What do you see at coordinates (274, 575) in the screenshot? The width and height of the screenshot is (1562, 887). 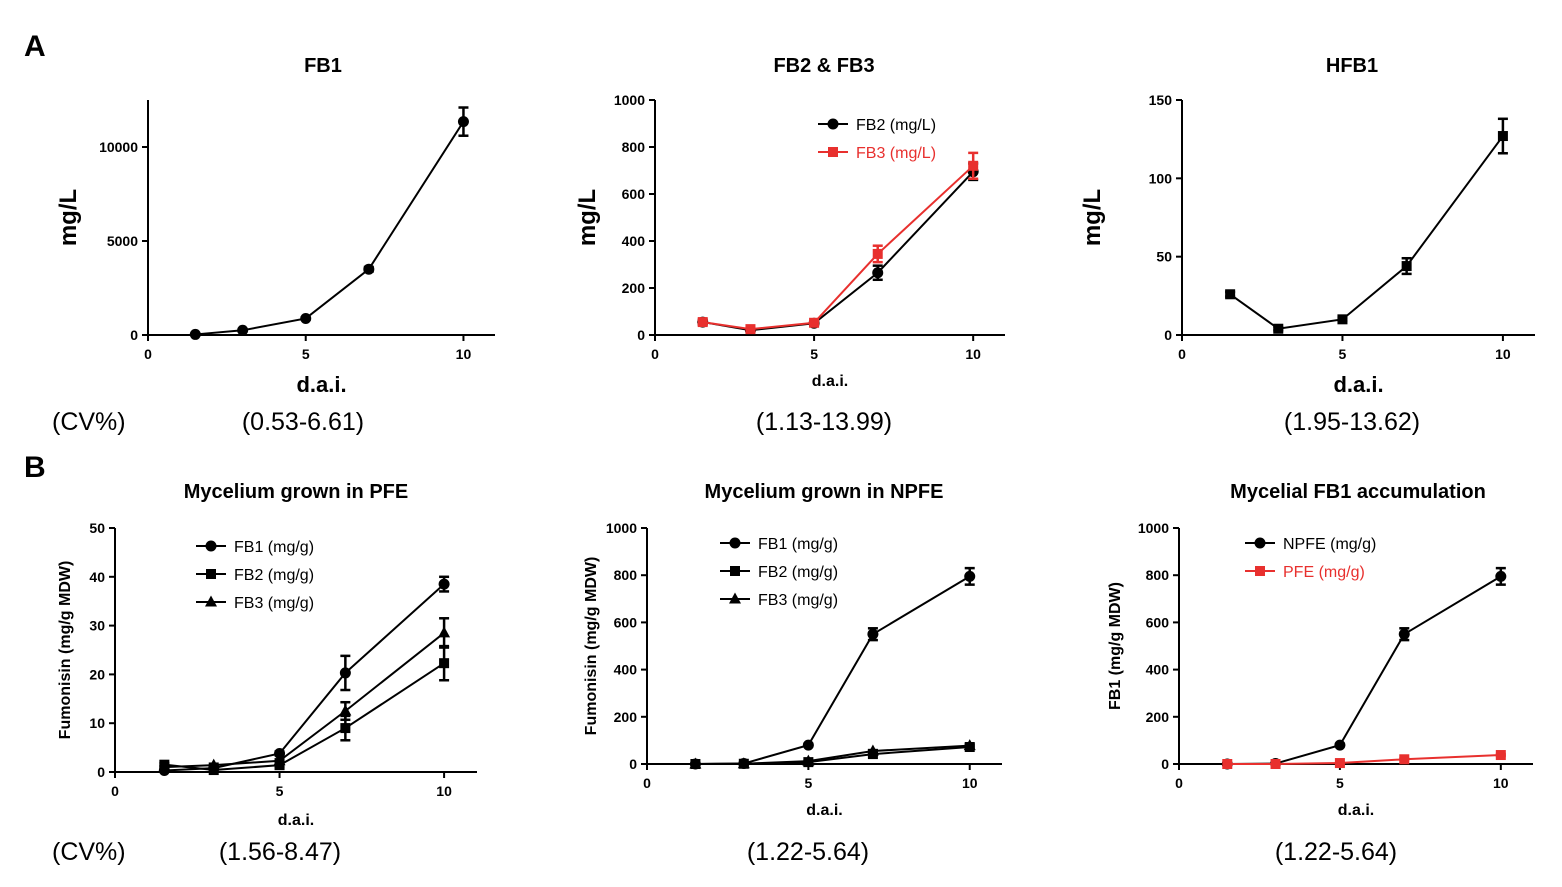 I see `chart-b1-legend-1-label: FB2 (mg/g)` at bounding box center [274, 575].